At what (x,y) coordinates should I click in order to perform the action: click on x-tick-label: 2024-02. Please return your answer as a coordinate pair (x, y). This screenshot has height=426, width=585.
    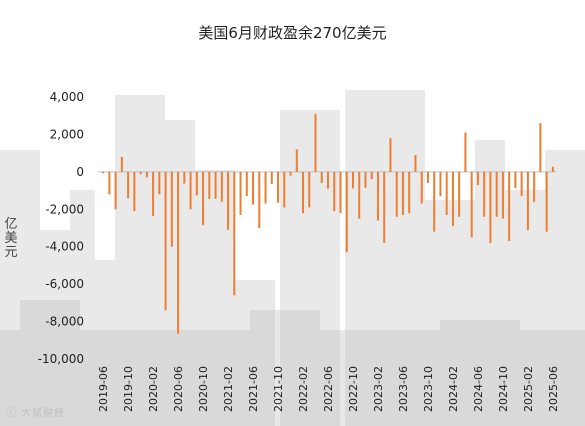
    Looking at the image, I should click on (453, 389).